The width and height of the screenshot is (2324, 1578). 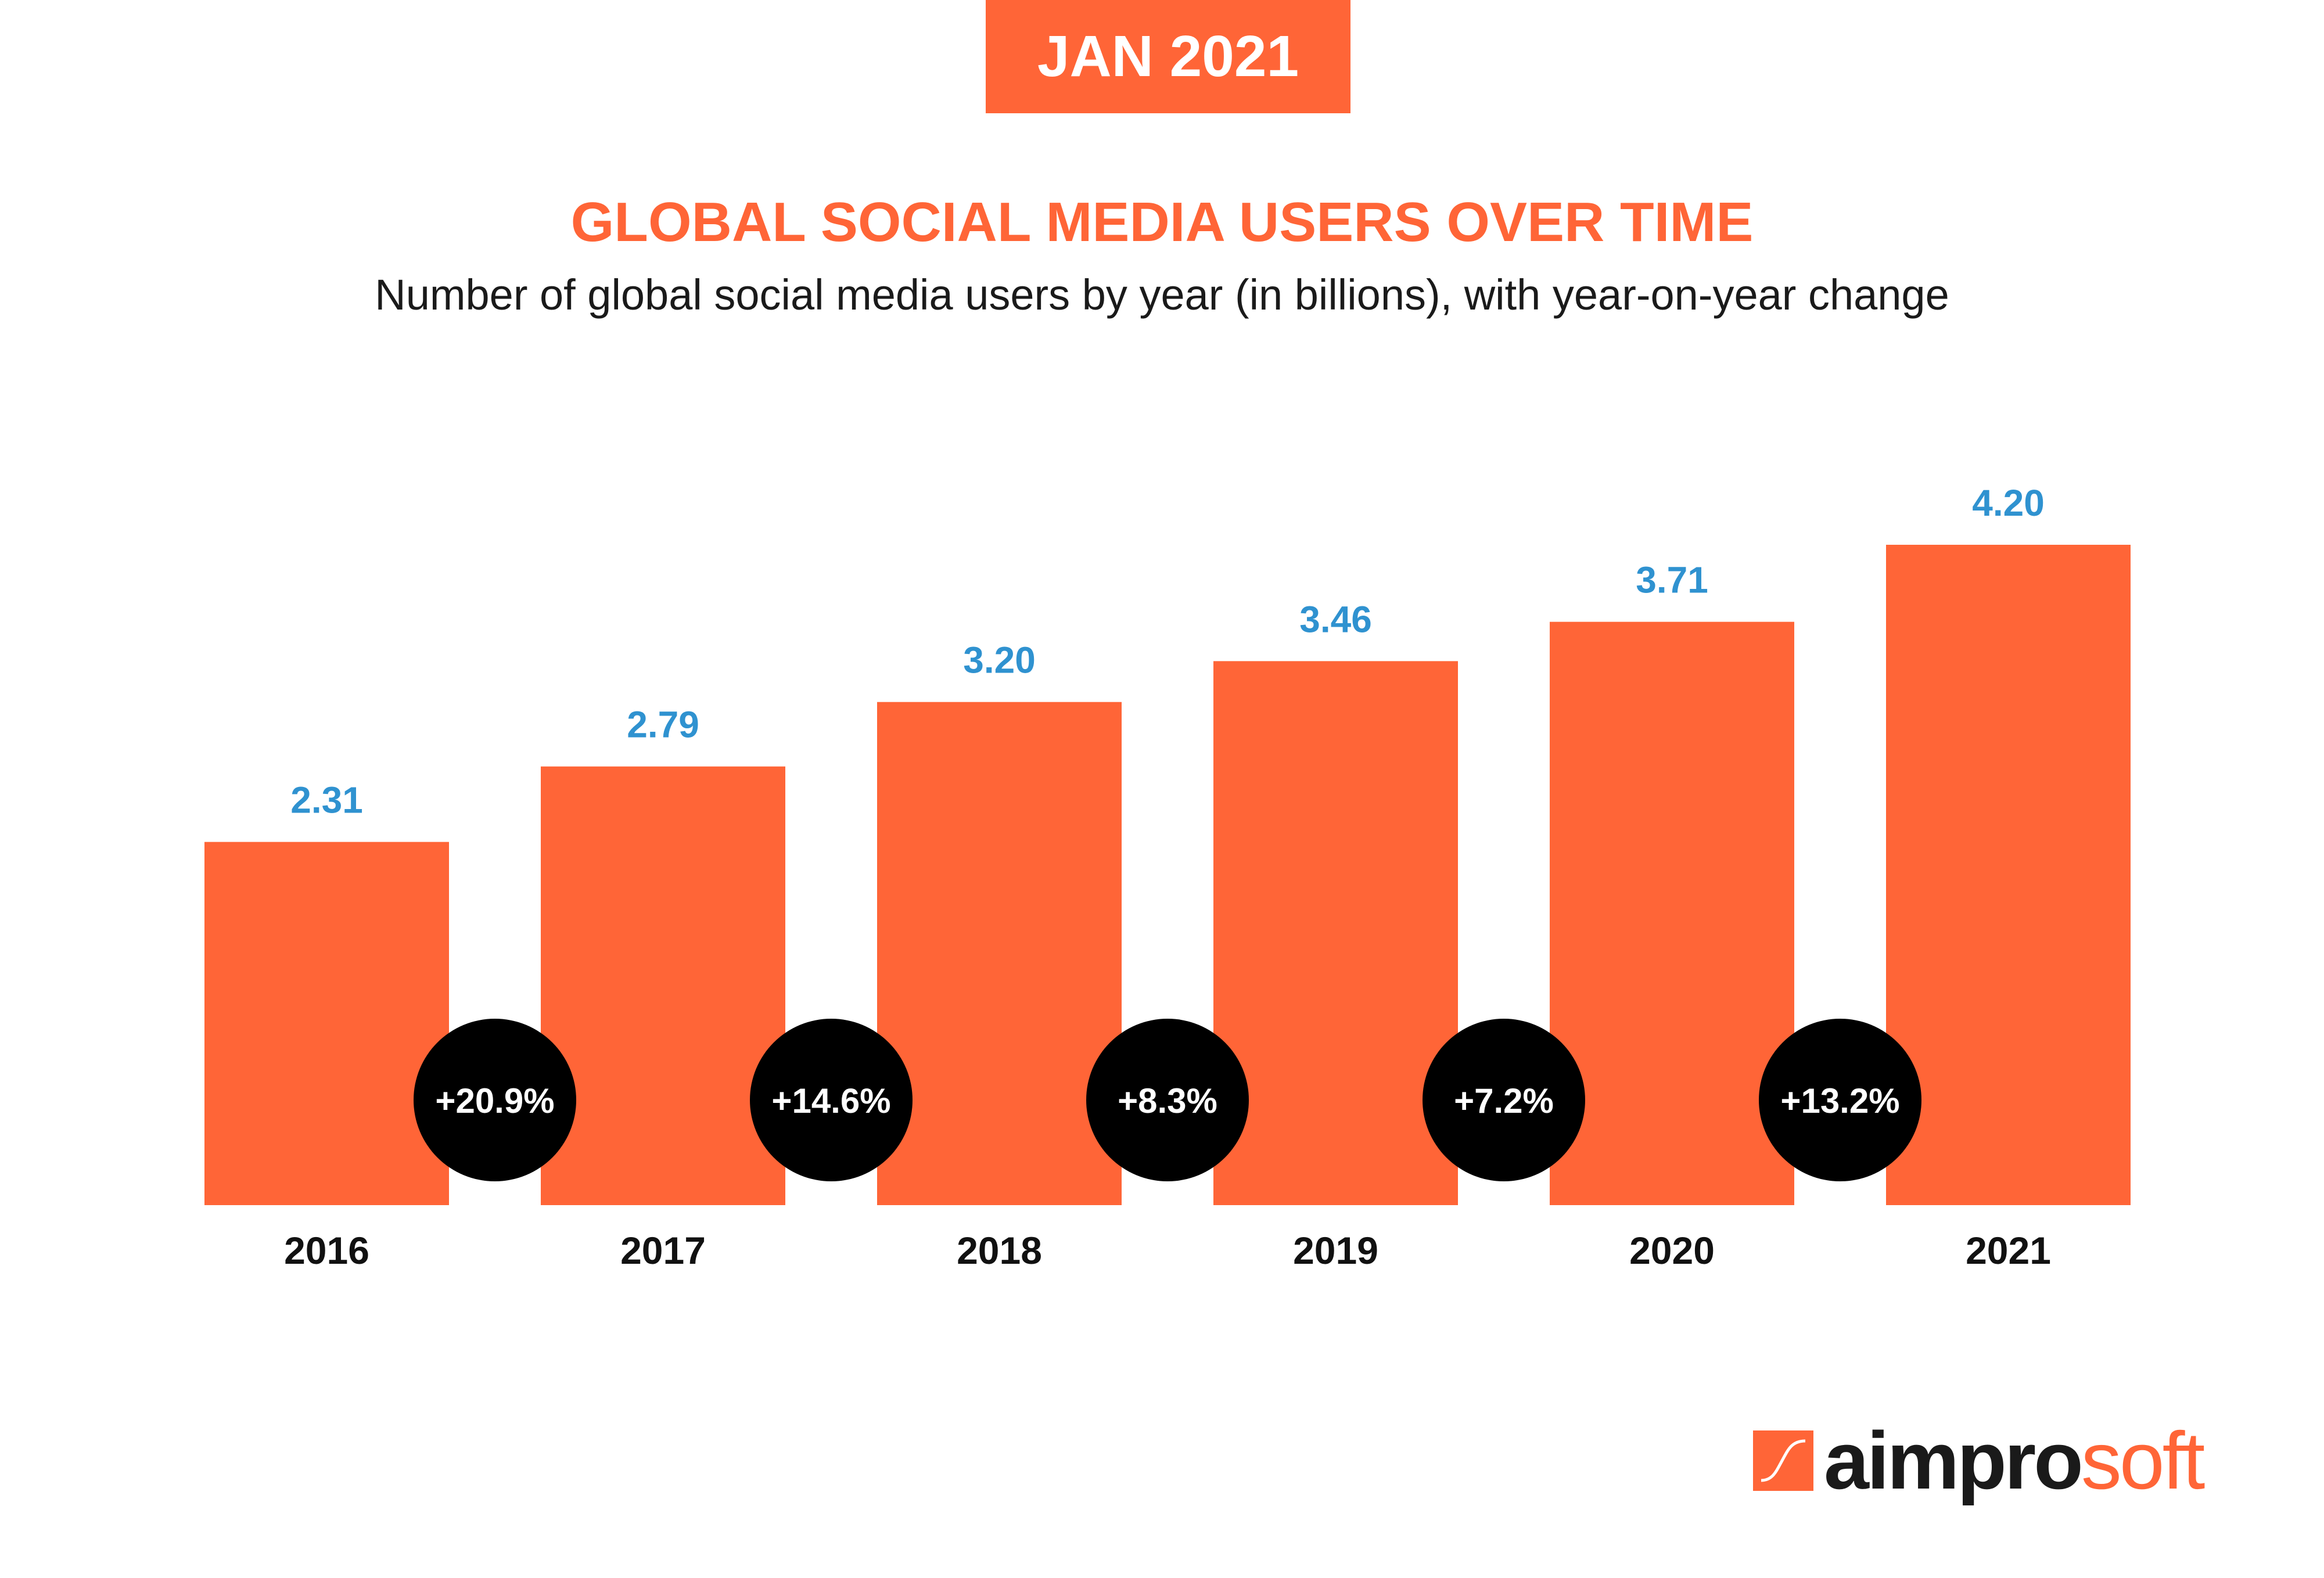 I want to click on chart-title: GLOBAL SOCIAL MEDIA USERS OVER TIME, so click(x=1162, y=222).